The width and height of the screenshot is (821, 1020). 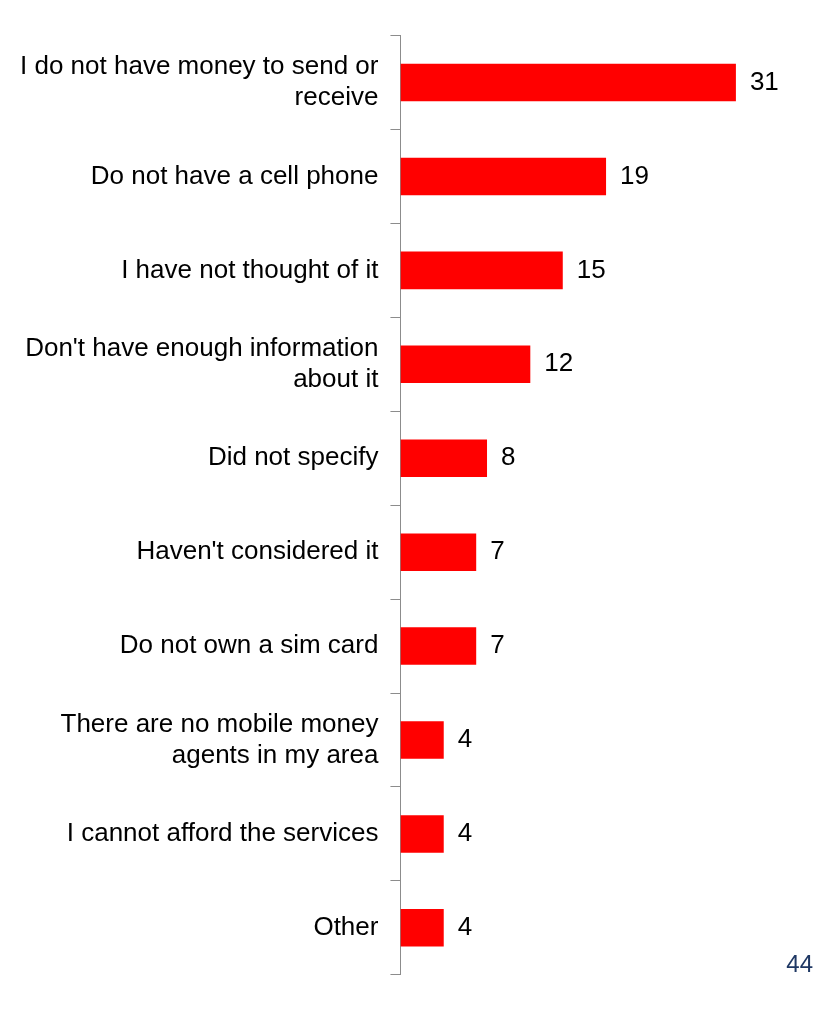 I want to click on data-label: 31, so click(x=764, y=80).